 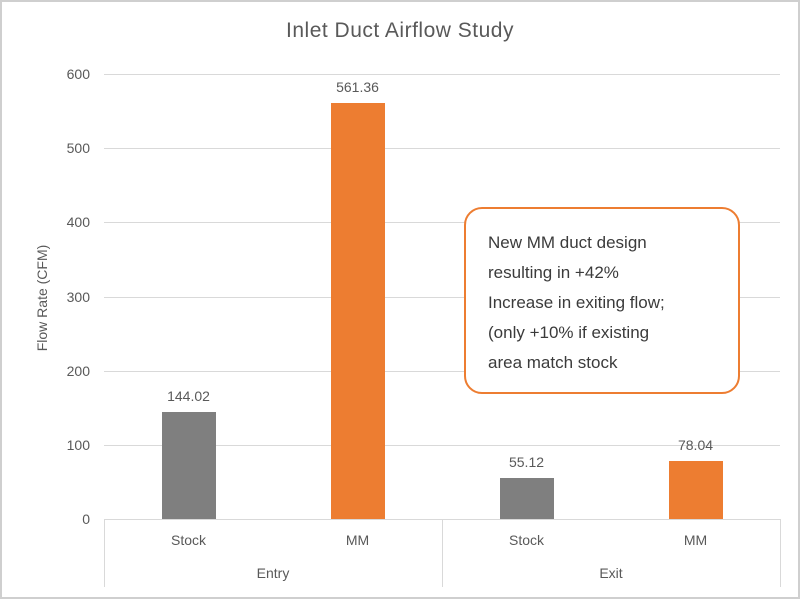 I want to click on bar-entry-stock, so click(x=188, y=465).